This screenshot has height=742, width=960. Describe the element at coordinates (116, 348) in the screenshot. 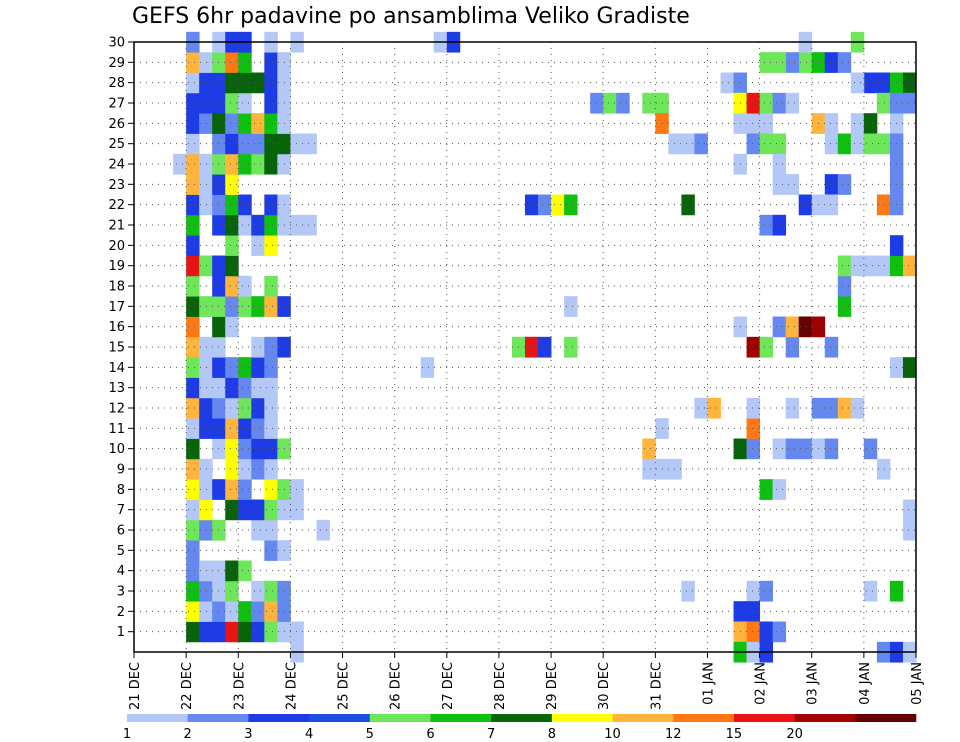

I see `y-tick-label: 15` at that location.